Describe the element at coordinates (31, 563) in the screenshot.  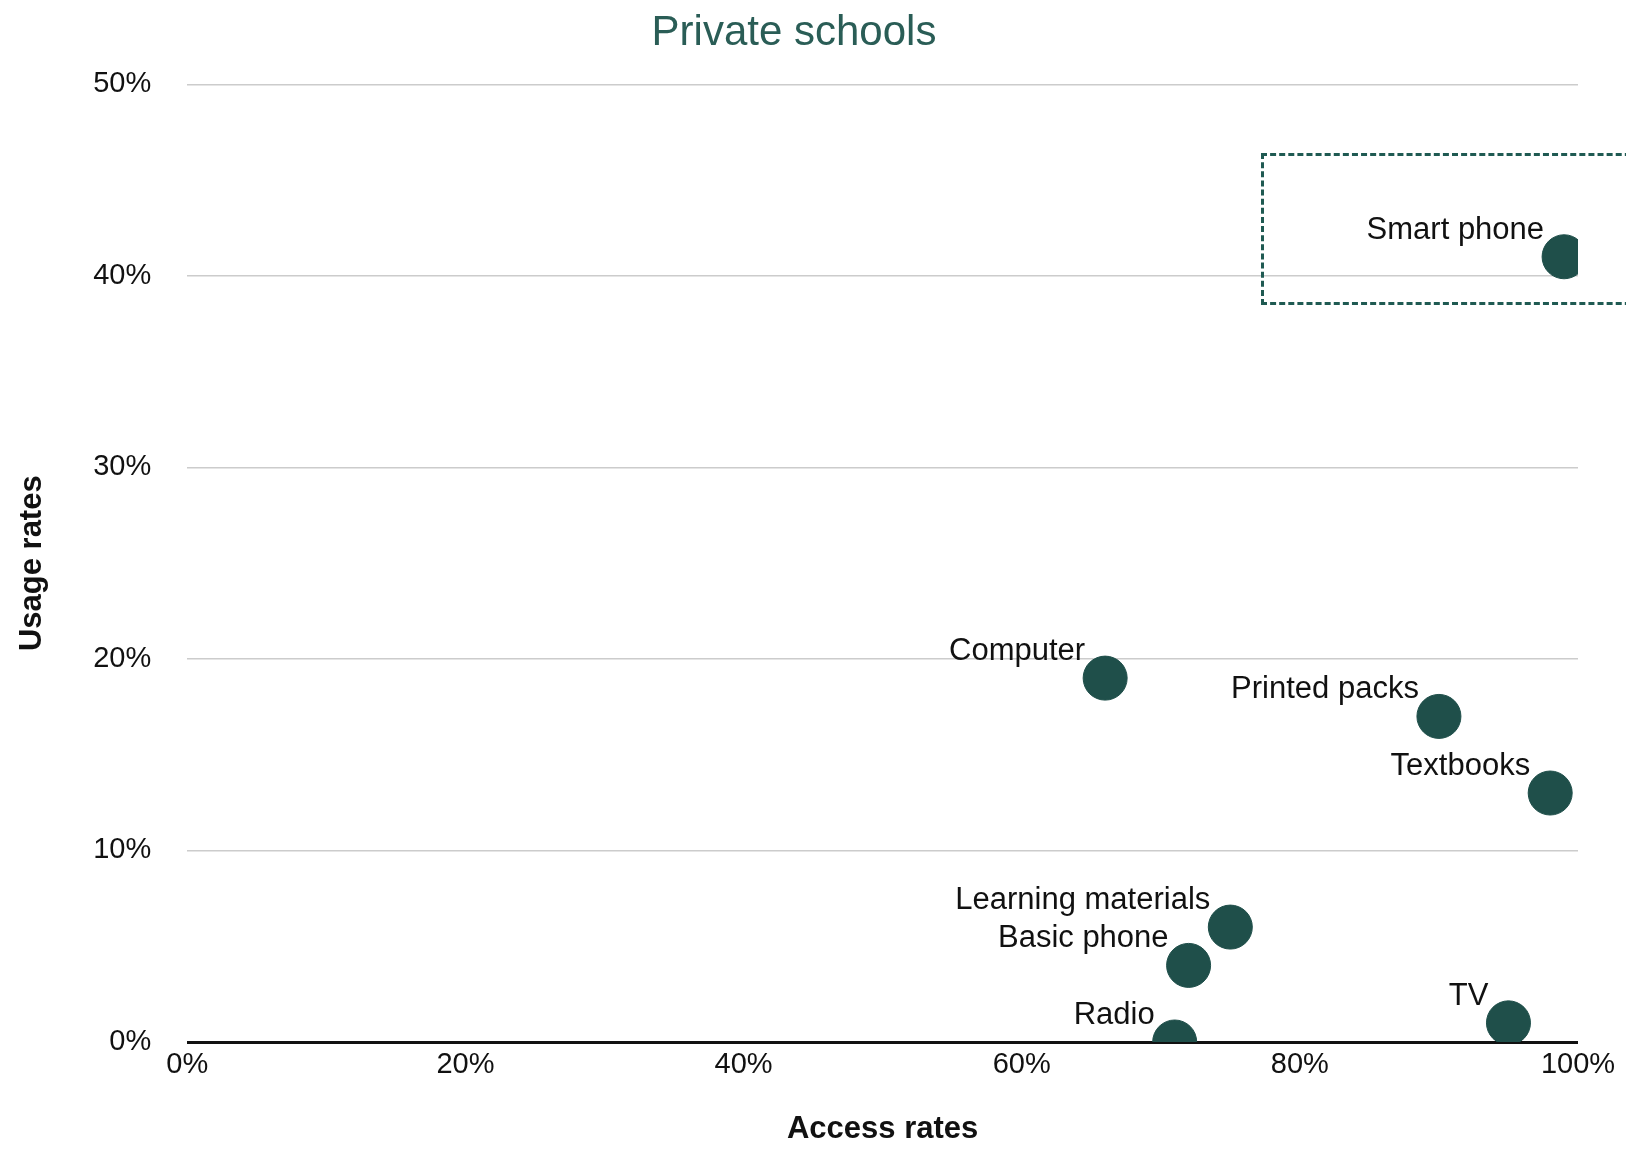
I see `y-axis-title: Usage rates` at that location.